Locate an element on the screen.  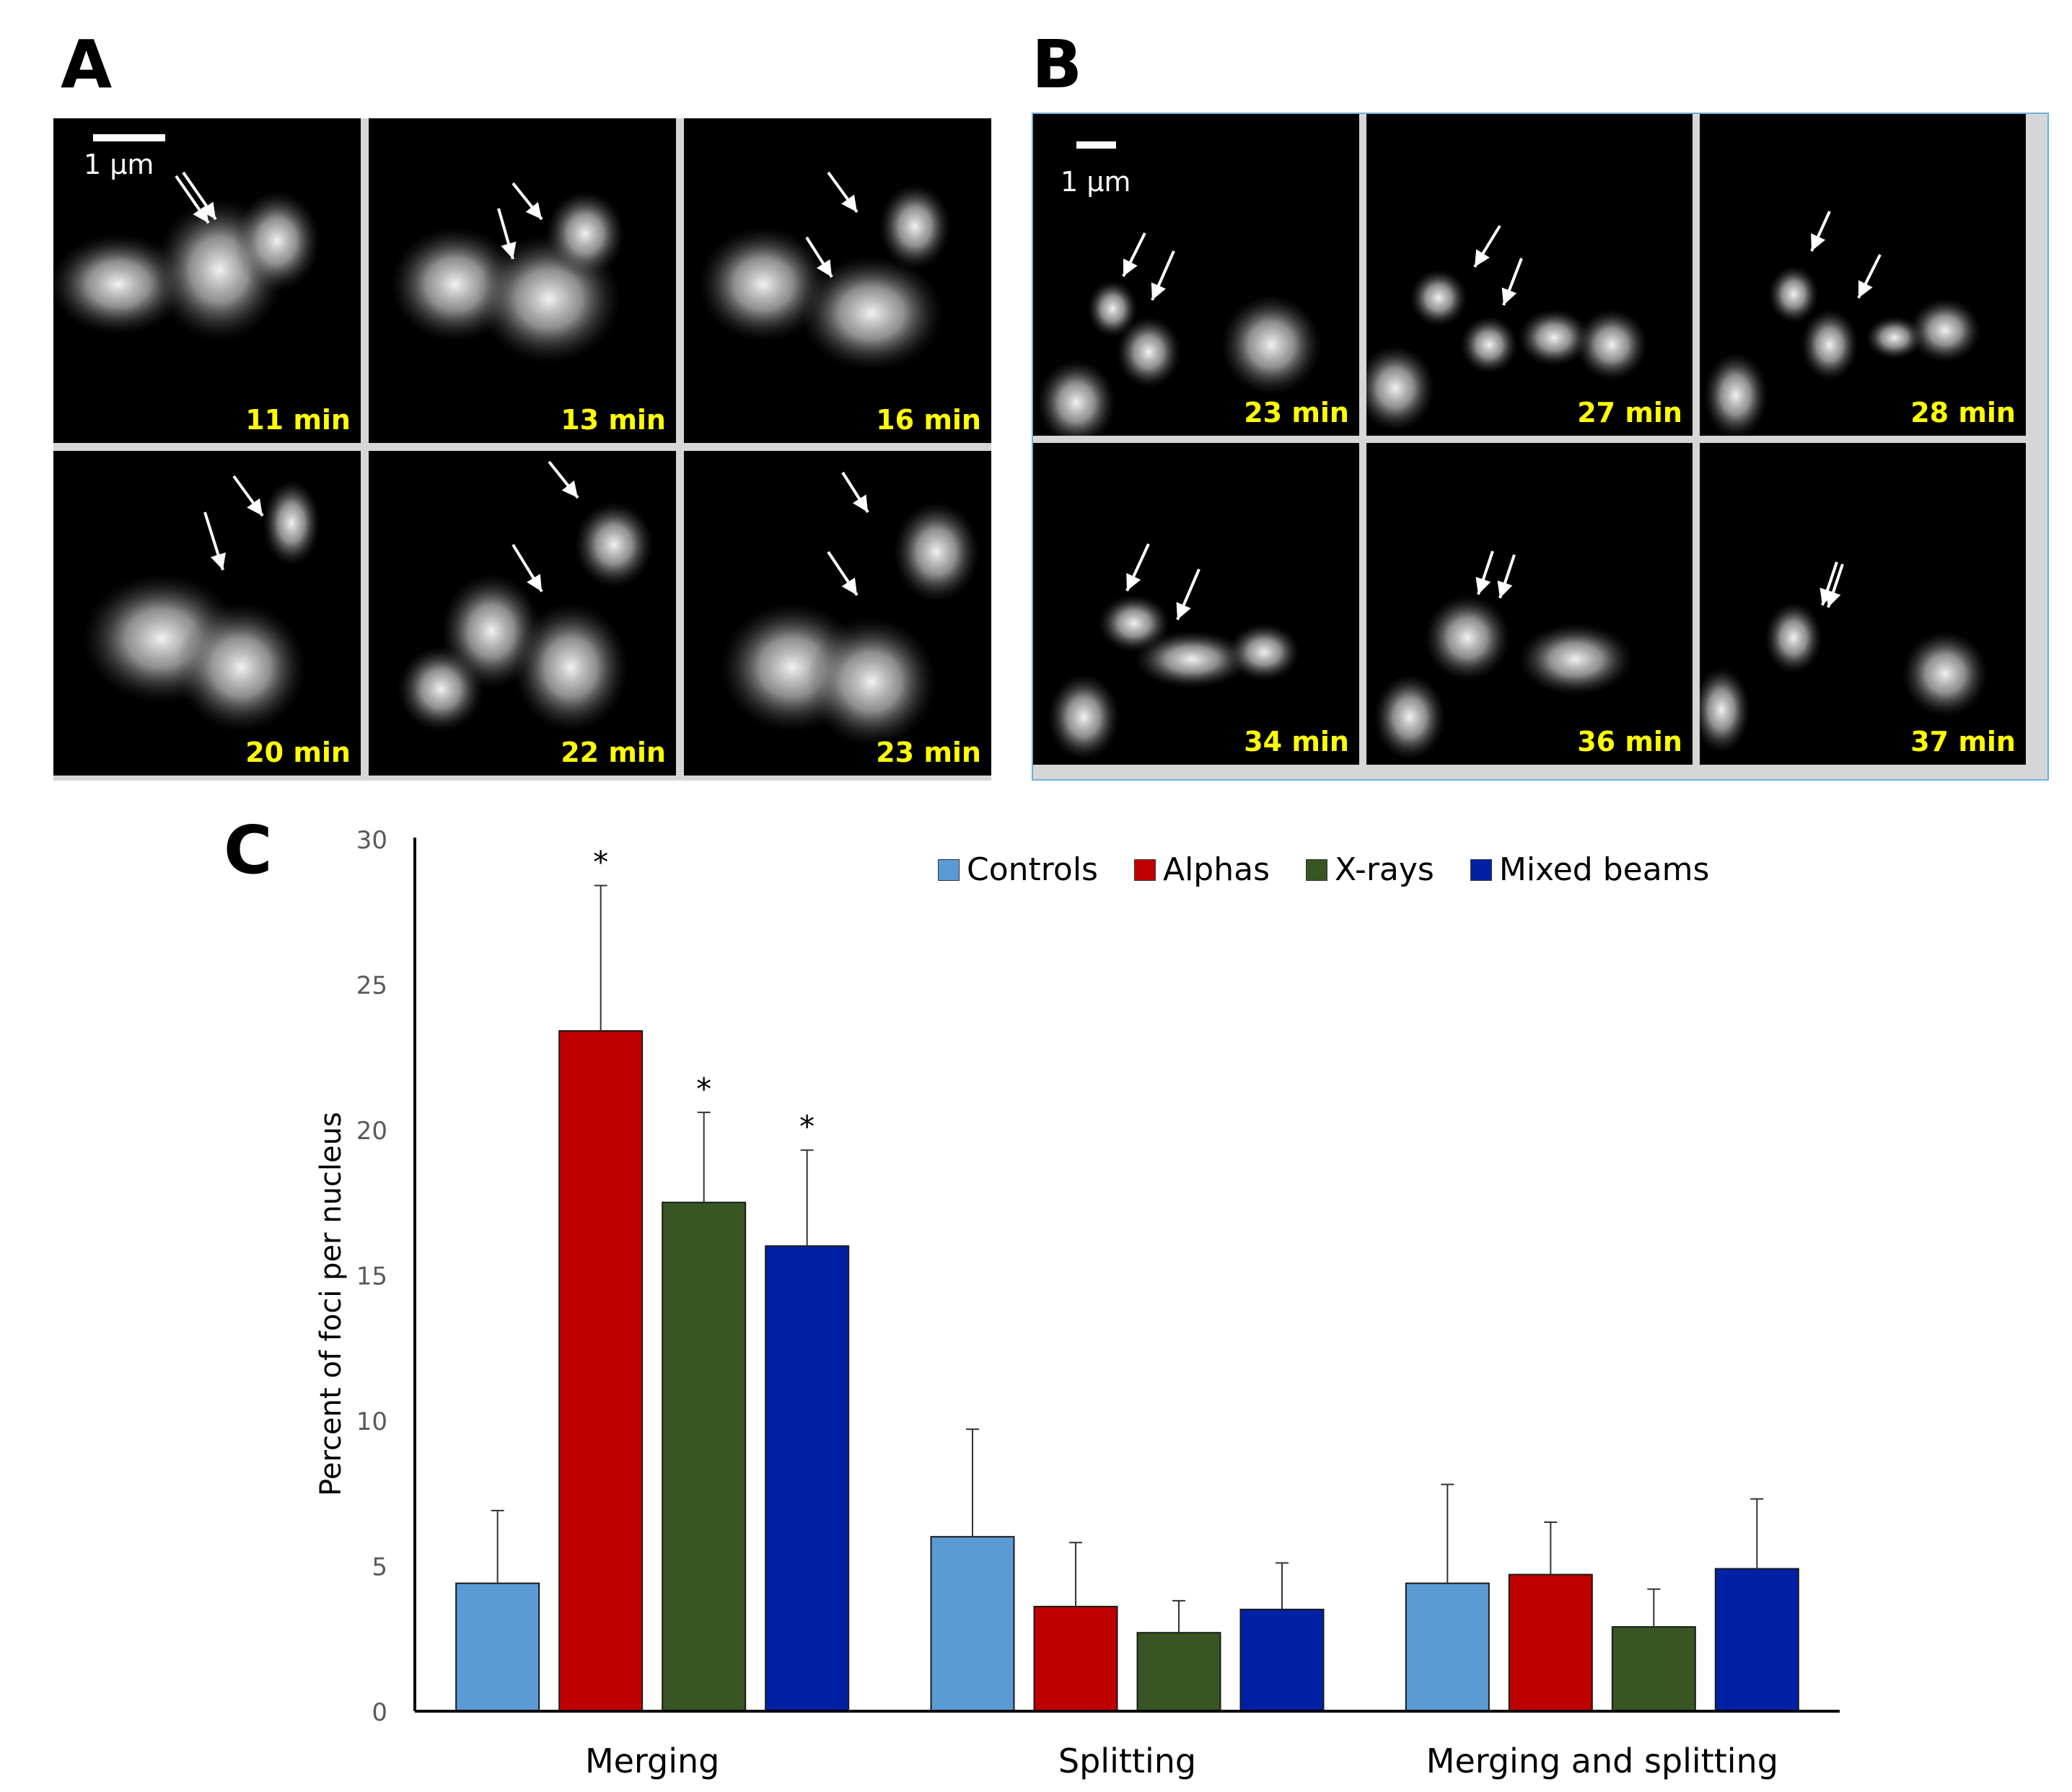
micrograph-tile: 20 min is located at coordinates (207, 613).